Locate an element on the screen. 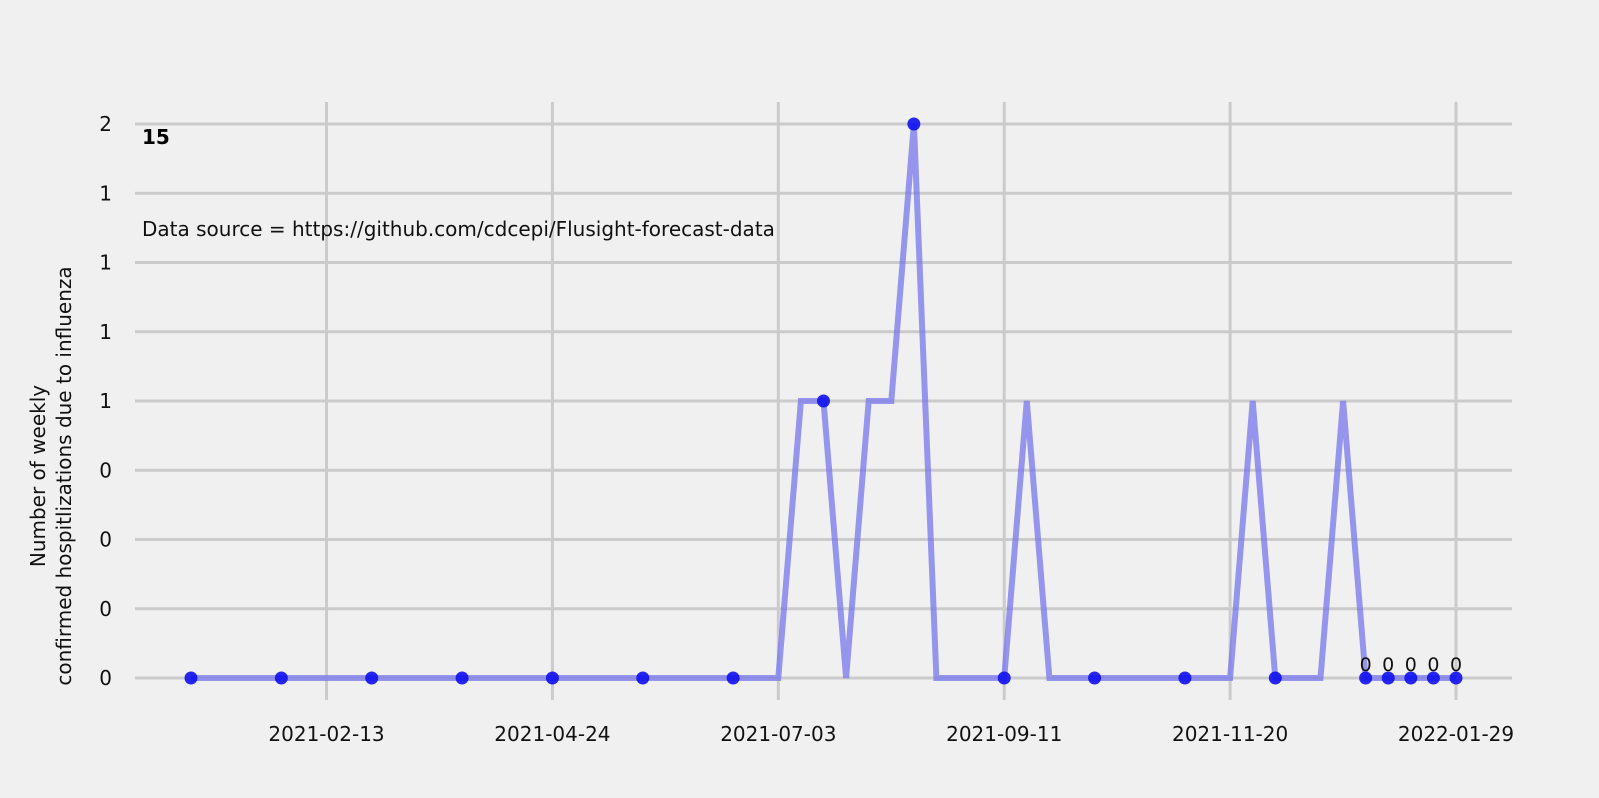 This screenshot has width=1599, height=798. annotation-number: 15 is located at coordinates (156, 137).